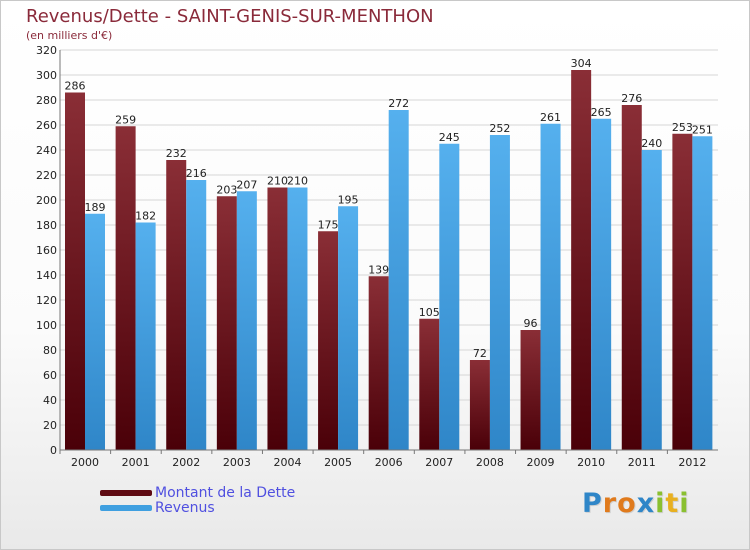  What do you see at coordinates (499, 128) in the screenshot?
I see `data-label: 252` at bounding box center [499, 128].